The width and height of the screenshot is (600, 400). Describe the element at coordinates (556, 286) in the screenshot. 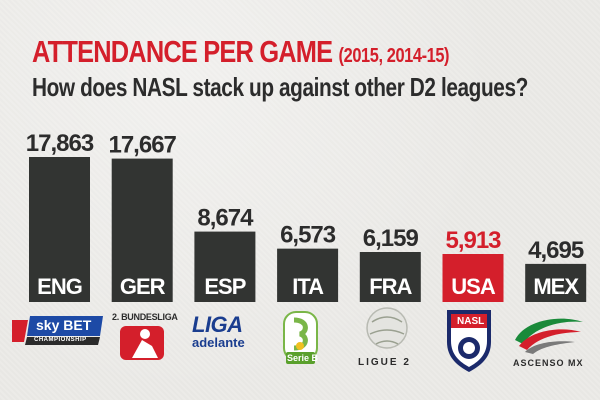

I see `category-label-mex: MEX` at that location.